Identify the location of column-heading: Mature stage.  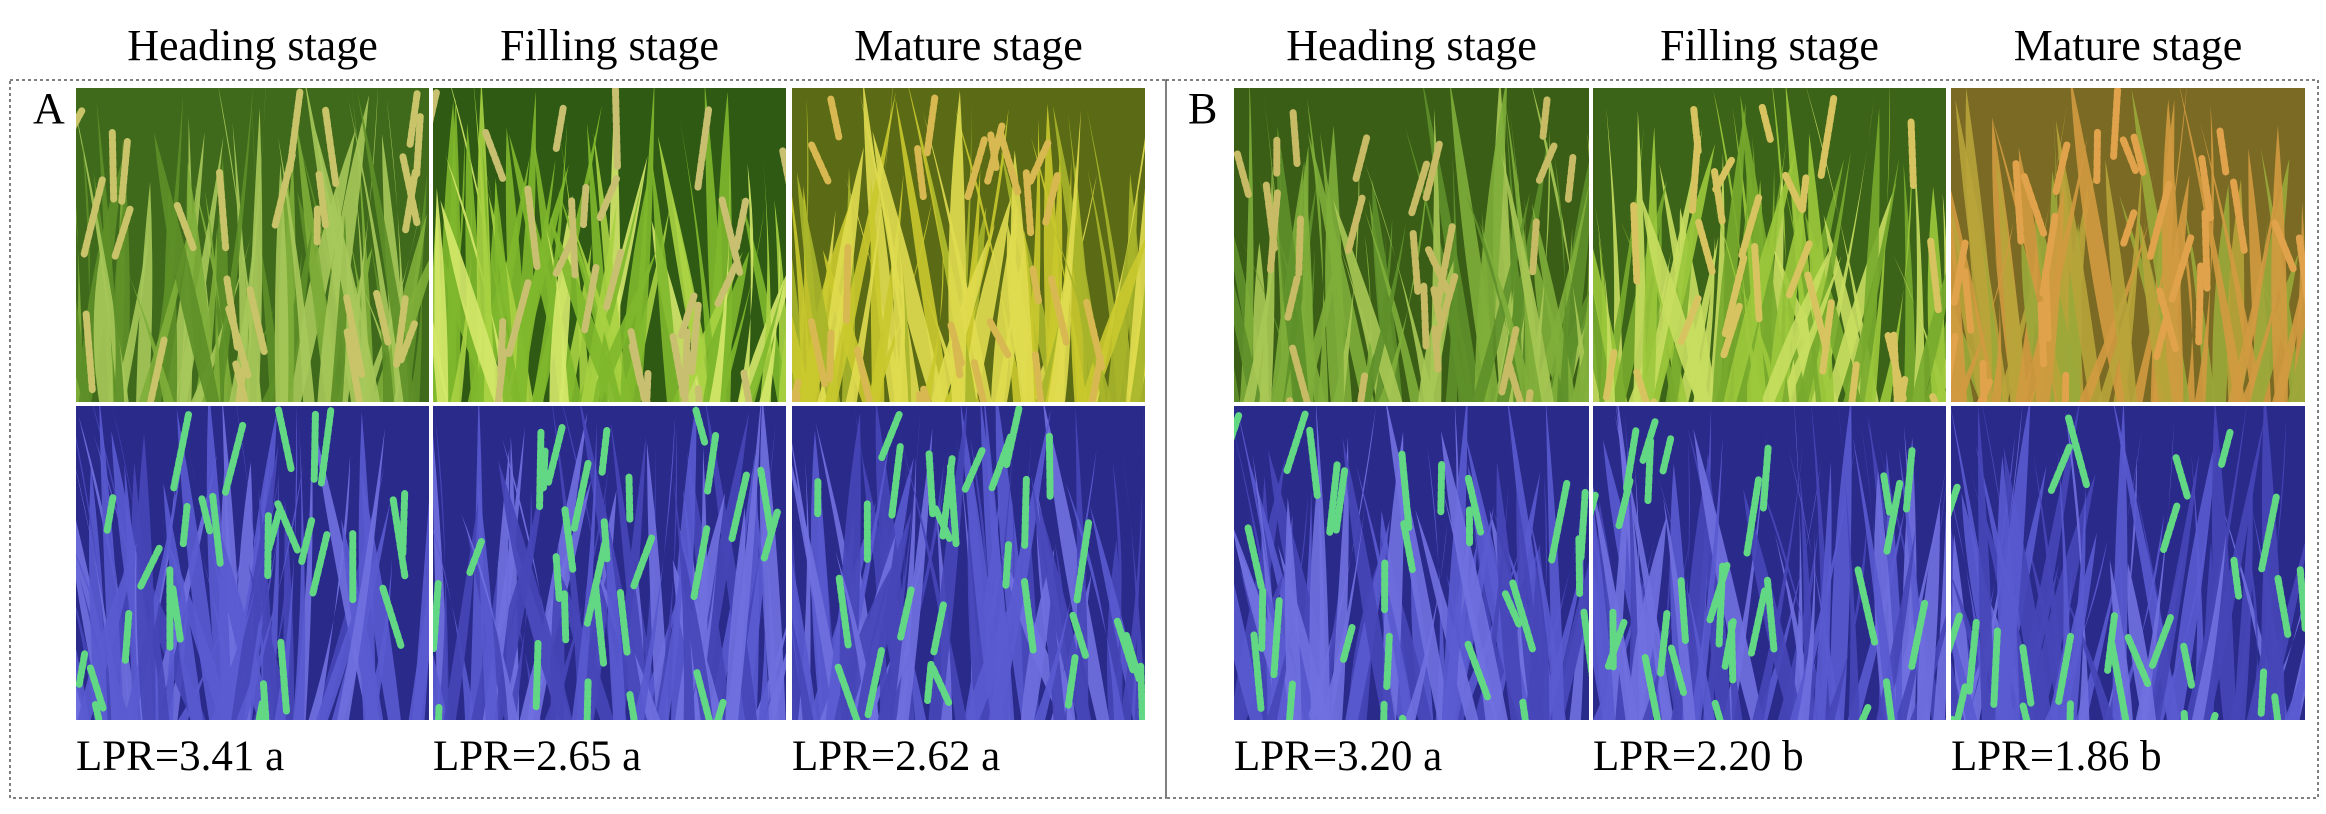
(968, 45).